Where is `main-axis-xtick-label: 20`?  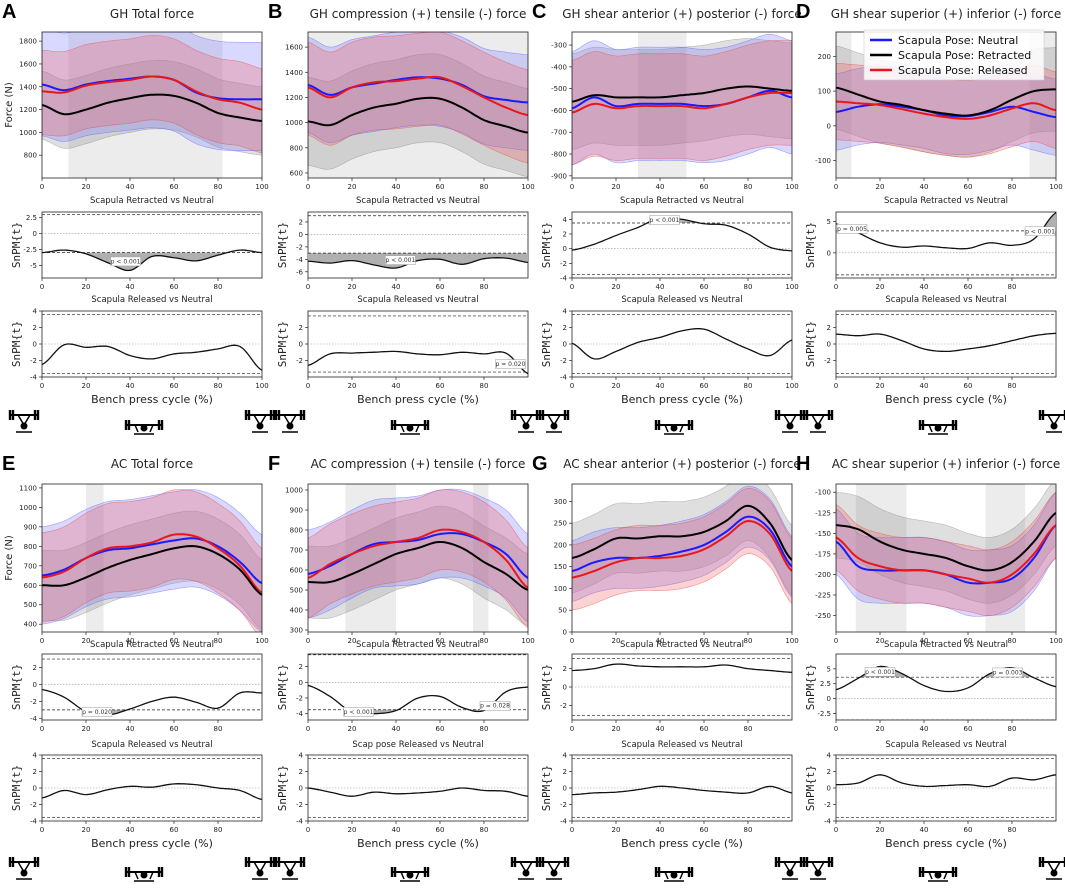
main-axis-xtick-label: 20 is located at coordinates (86, 187).